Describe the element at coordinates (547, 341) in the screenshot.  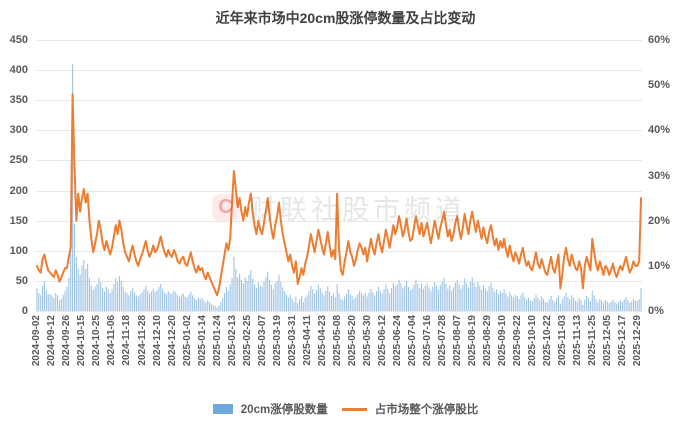
I see `x-axis-tick: 2025-10-22` at that location.